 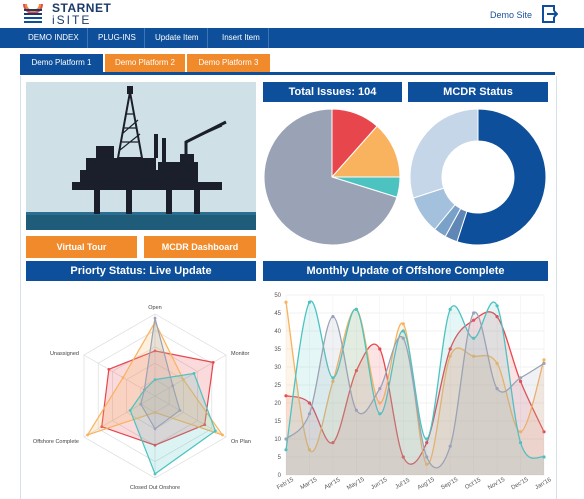 I want to click on starnet-logo-icon, so click(x=33, y=13).